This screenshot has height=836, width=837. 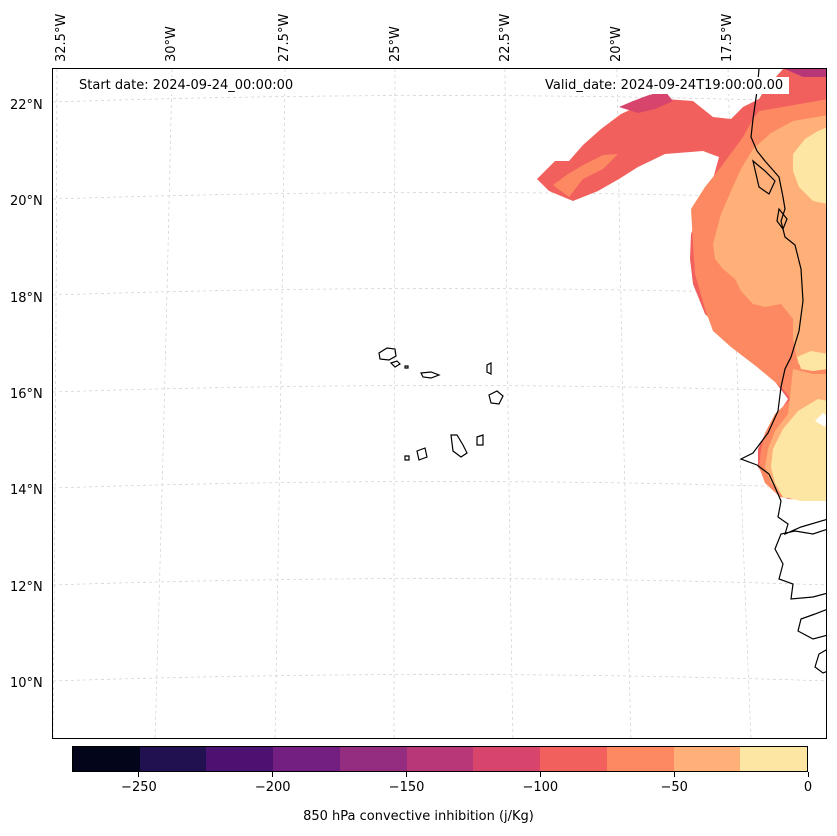 I want to click on island-santa-luzia, so click(x=406, y=367).